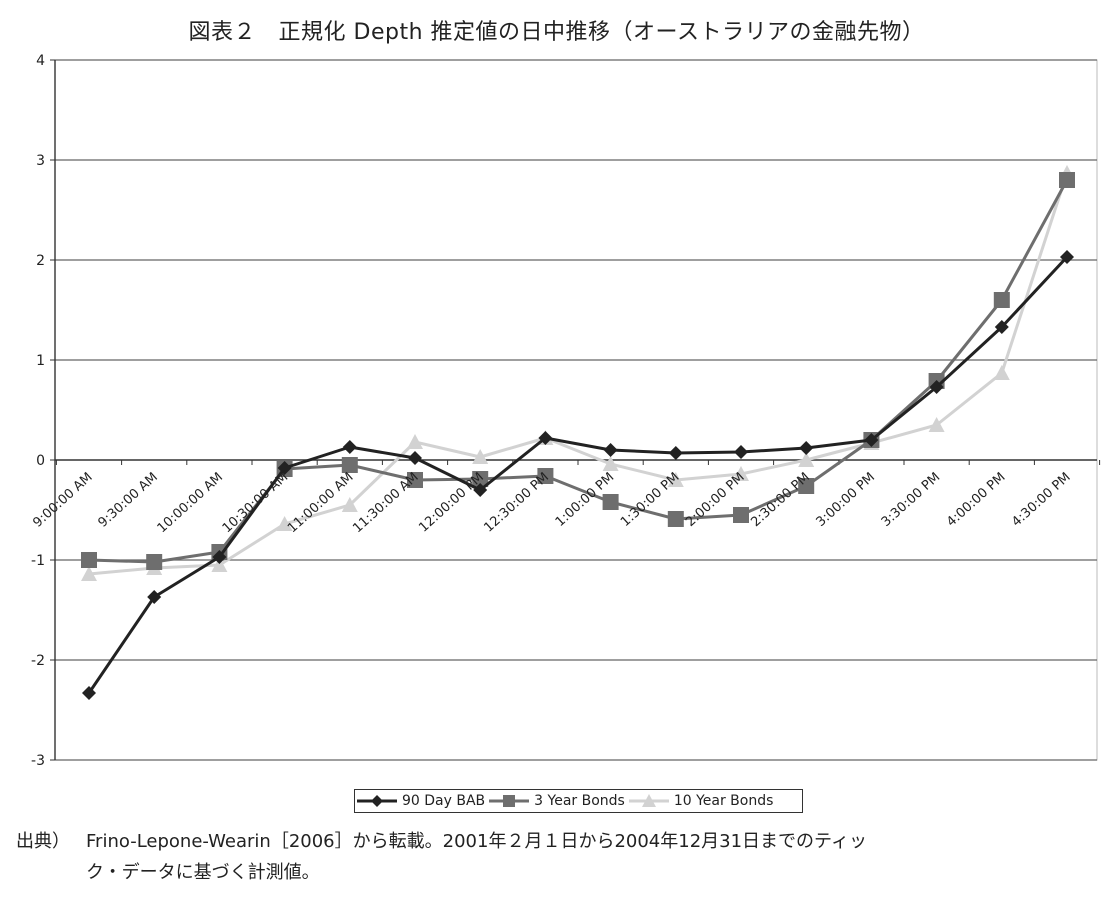 This screenshot has height=902, width=1113. I want to click on x-tick-label: 3:00:00 PM, so click(846, 500).